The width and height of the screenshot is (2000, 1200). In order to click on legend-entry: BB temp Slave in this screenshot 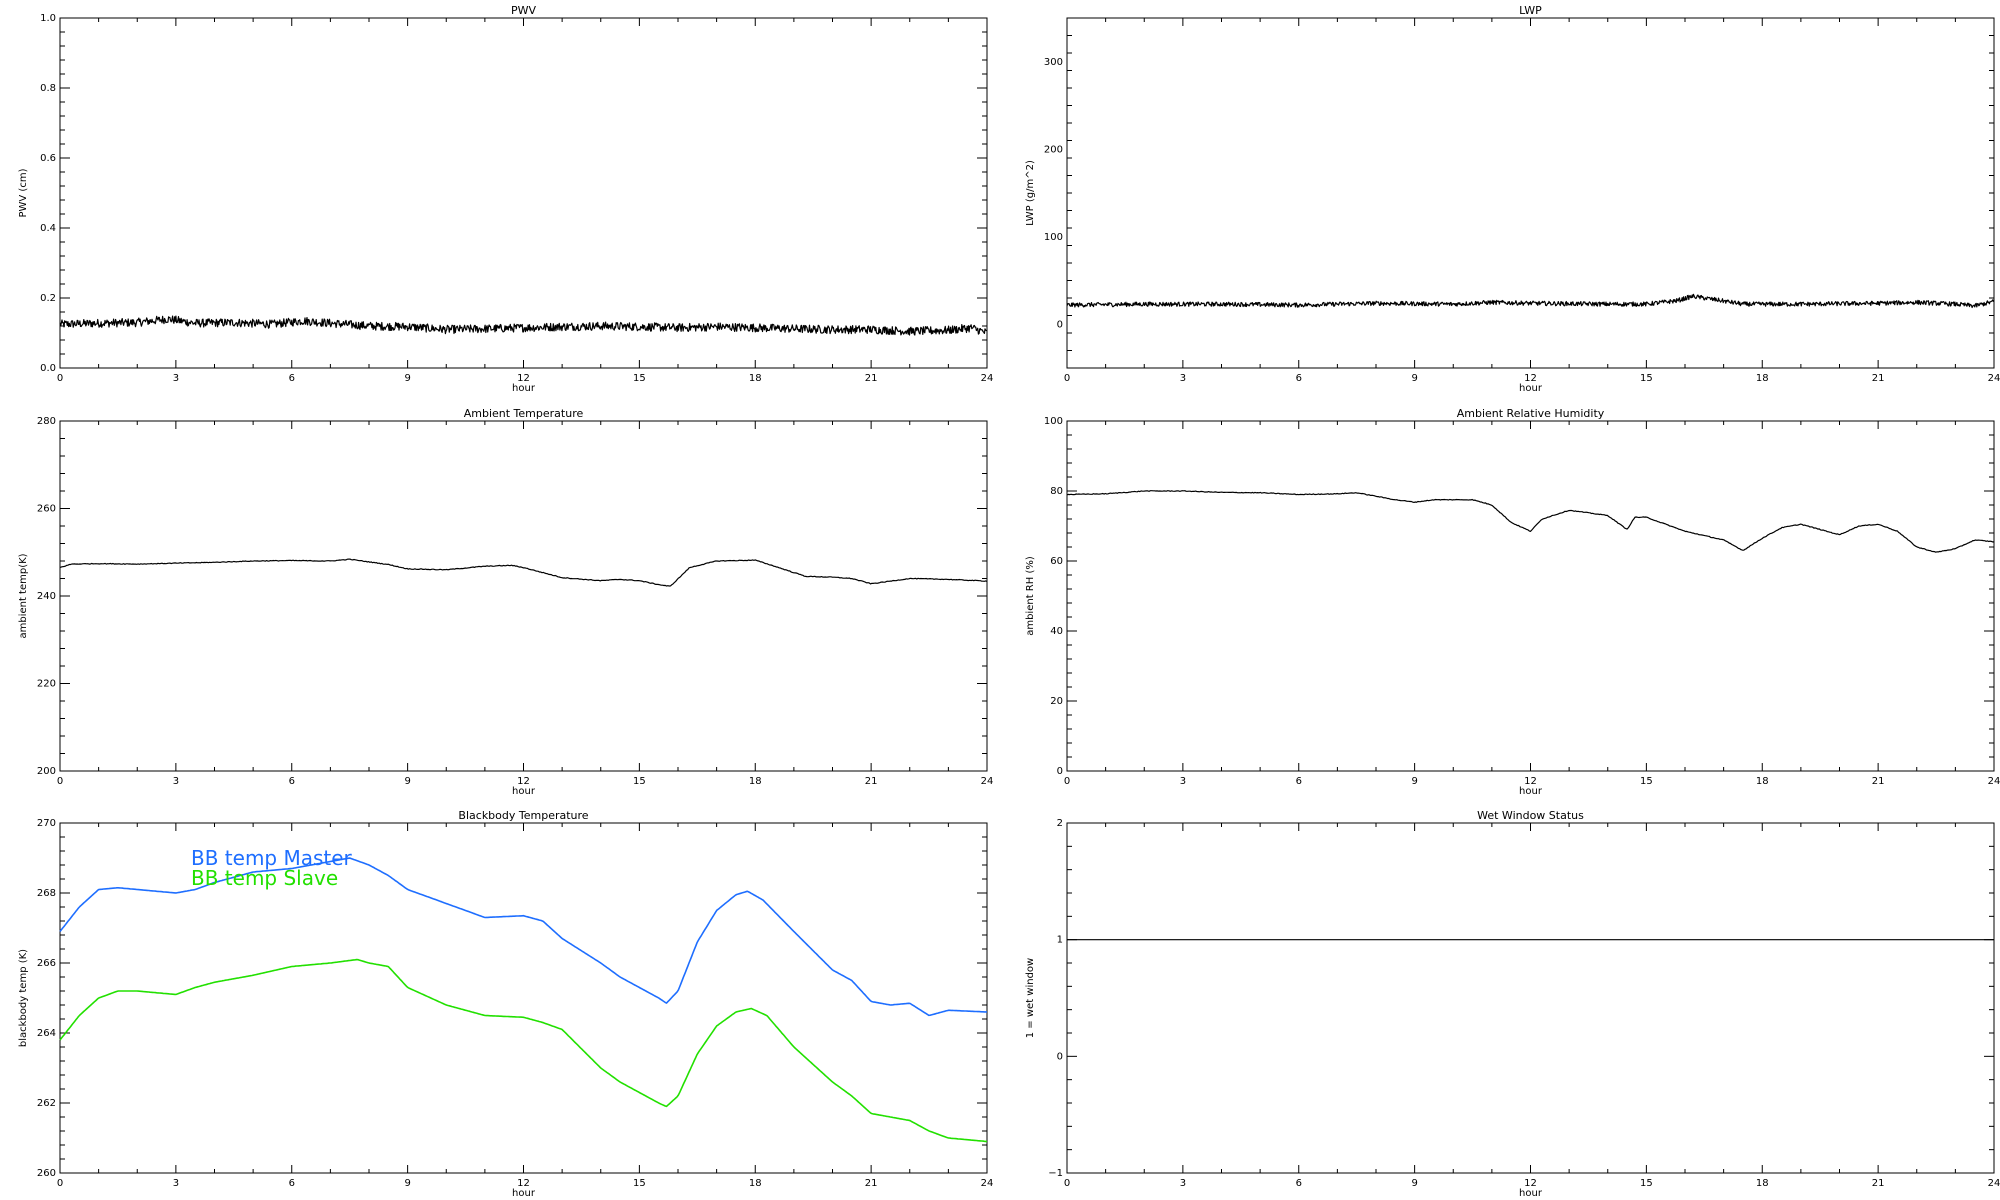, I will do `click(264, 878)`.